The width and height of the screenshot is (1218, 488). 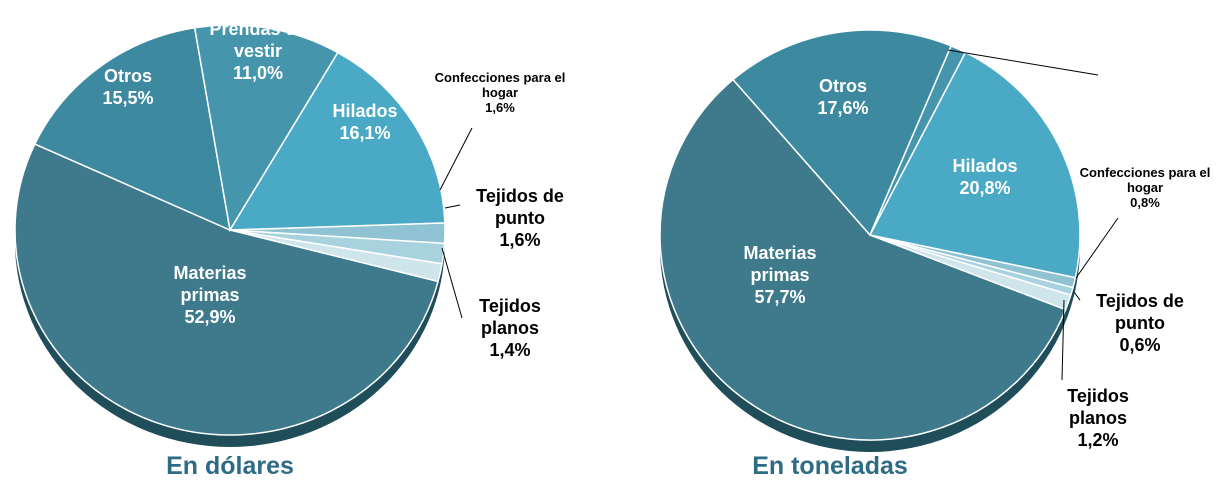 What do you see at coordinates (843, 108) in the screenshot?
I see `slice-value: 17,6%` at bounding box center [843, 108].